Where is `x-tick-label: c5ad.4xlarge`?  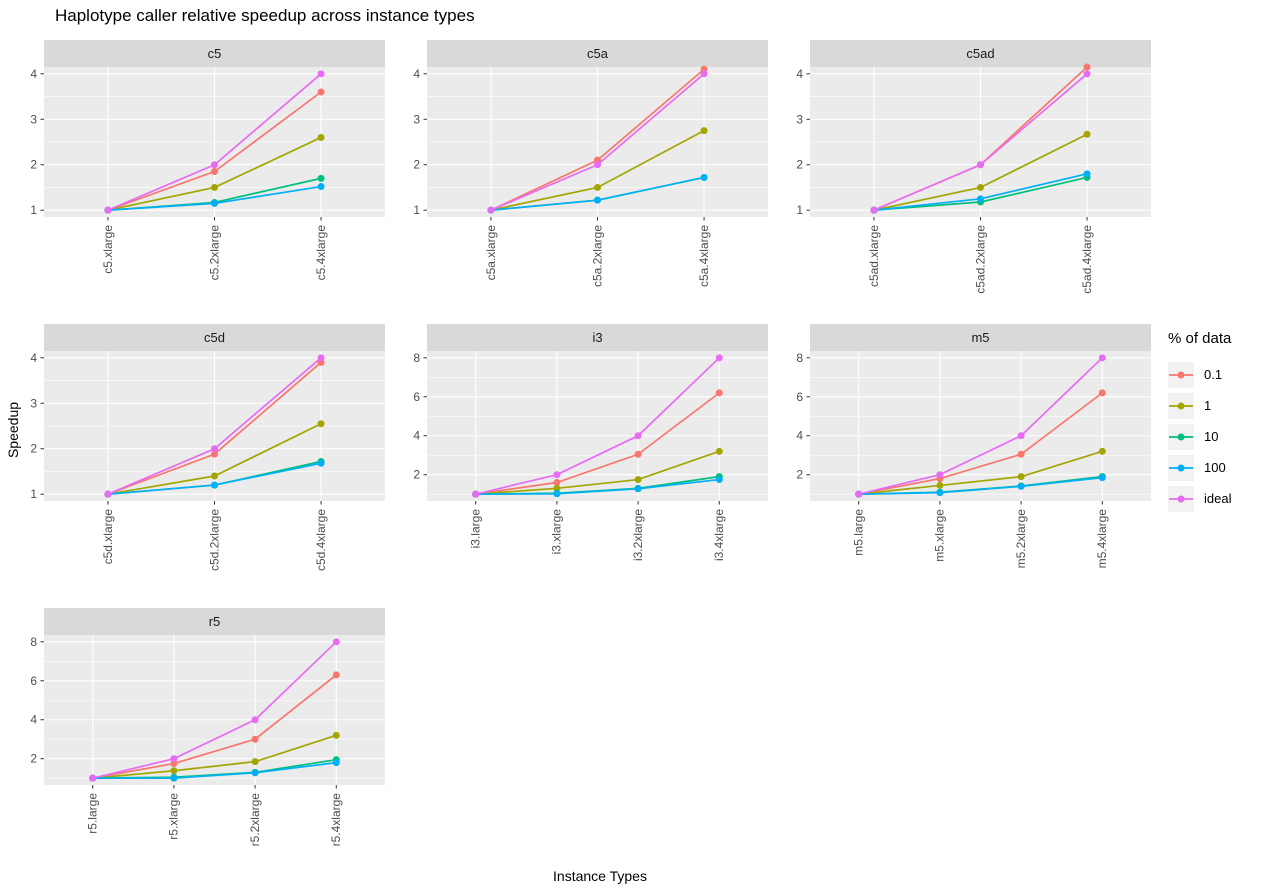 x-tick-label: c5ad.4xlarge is located at coordinates (1087, 259).